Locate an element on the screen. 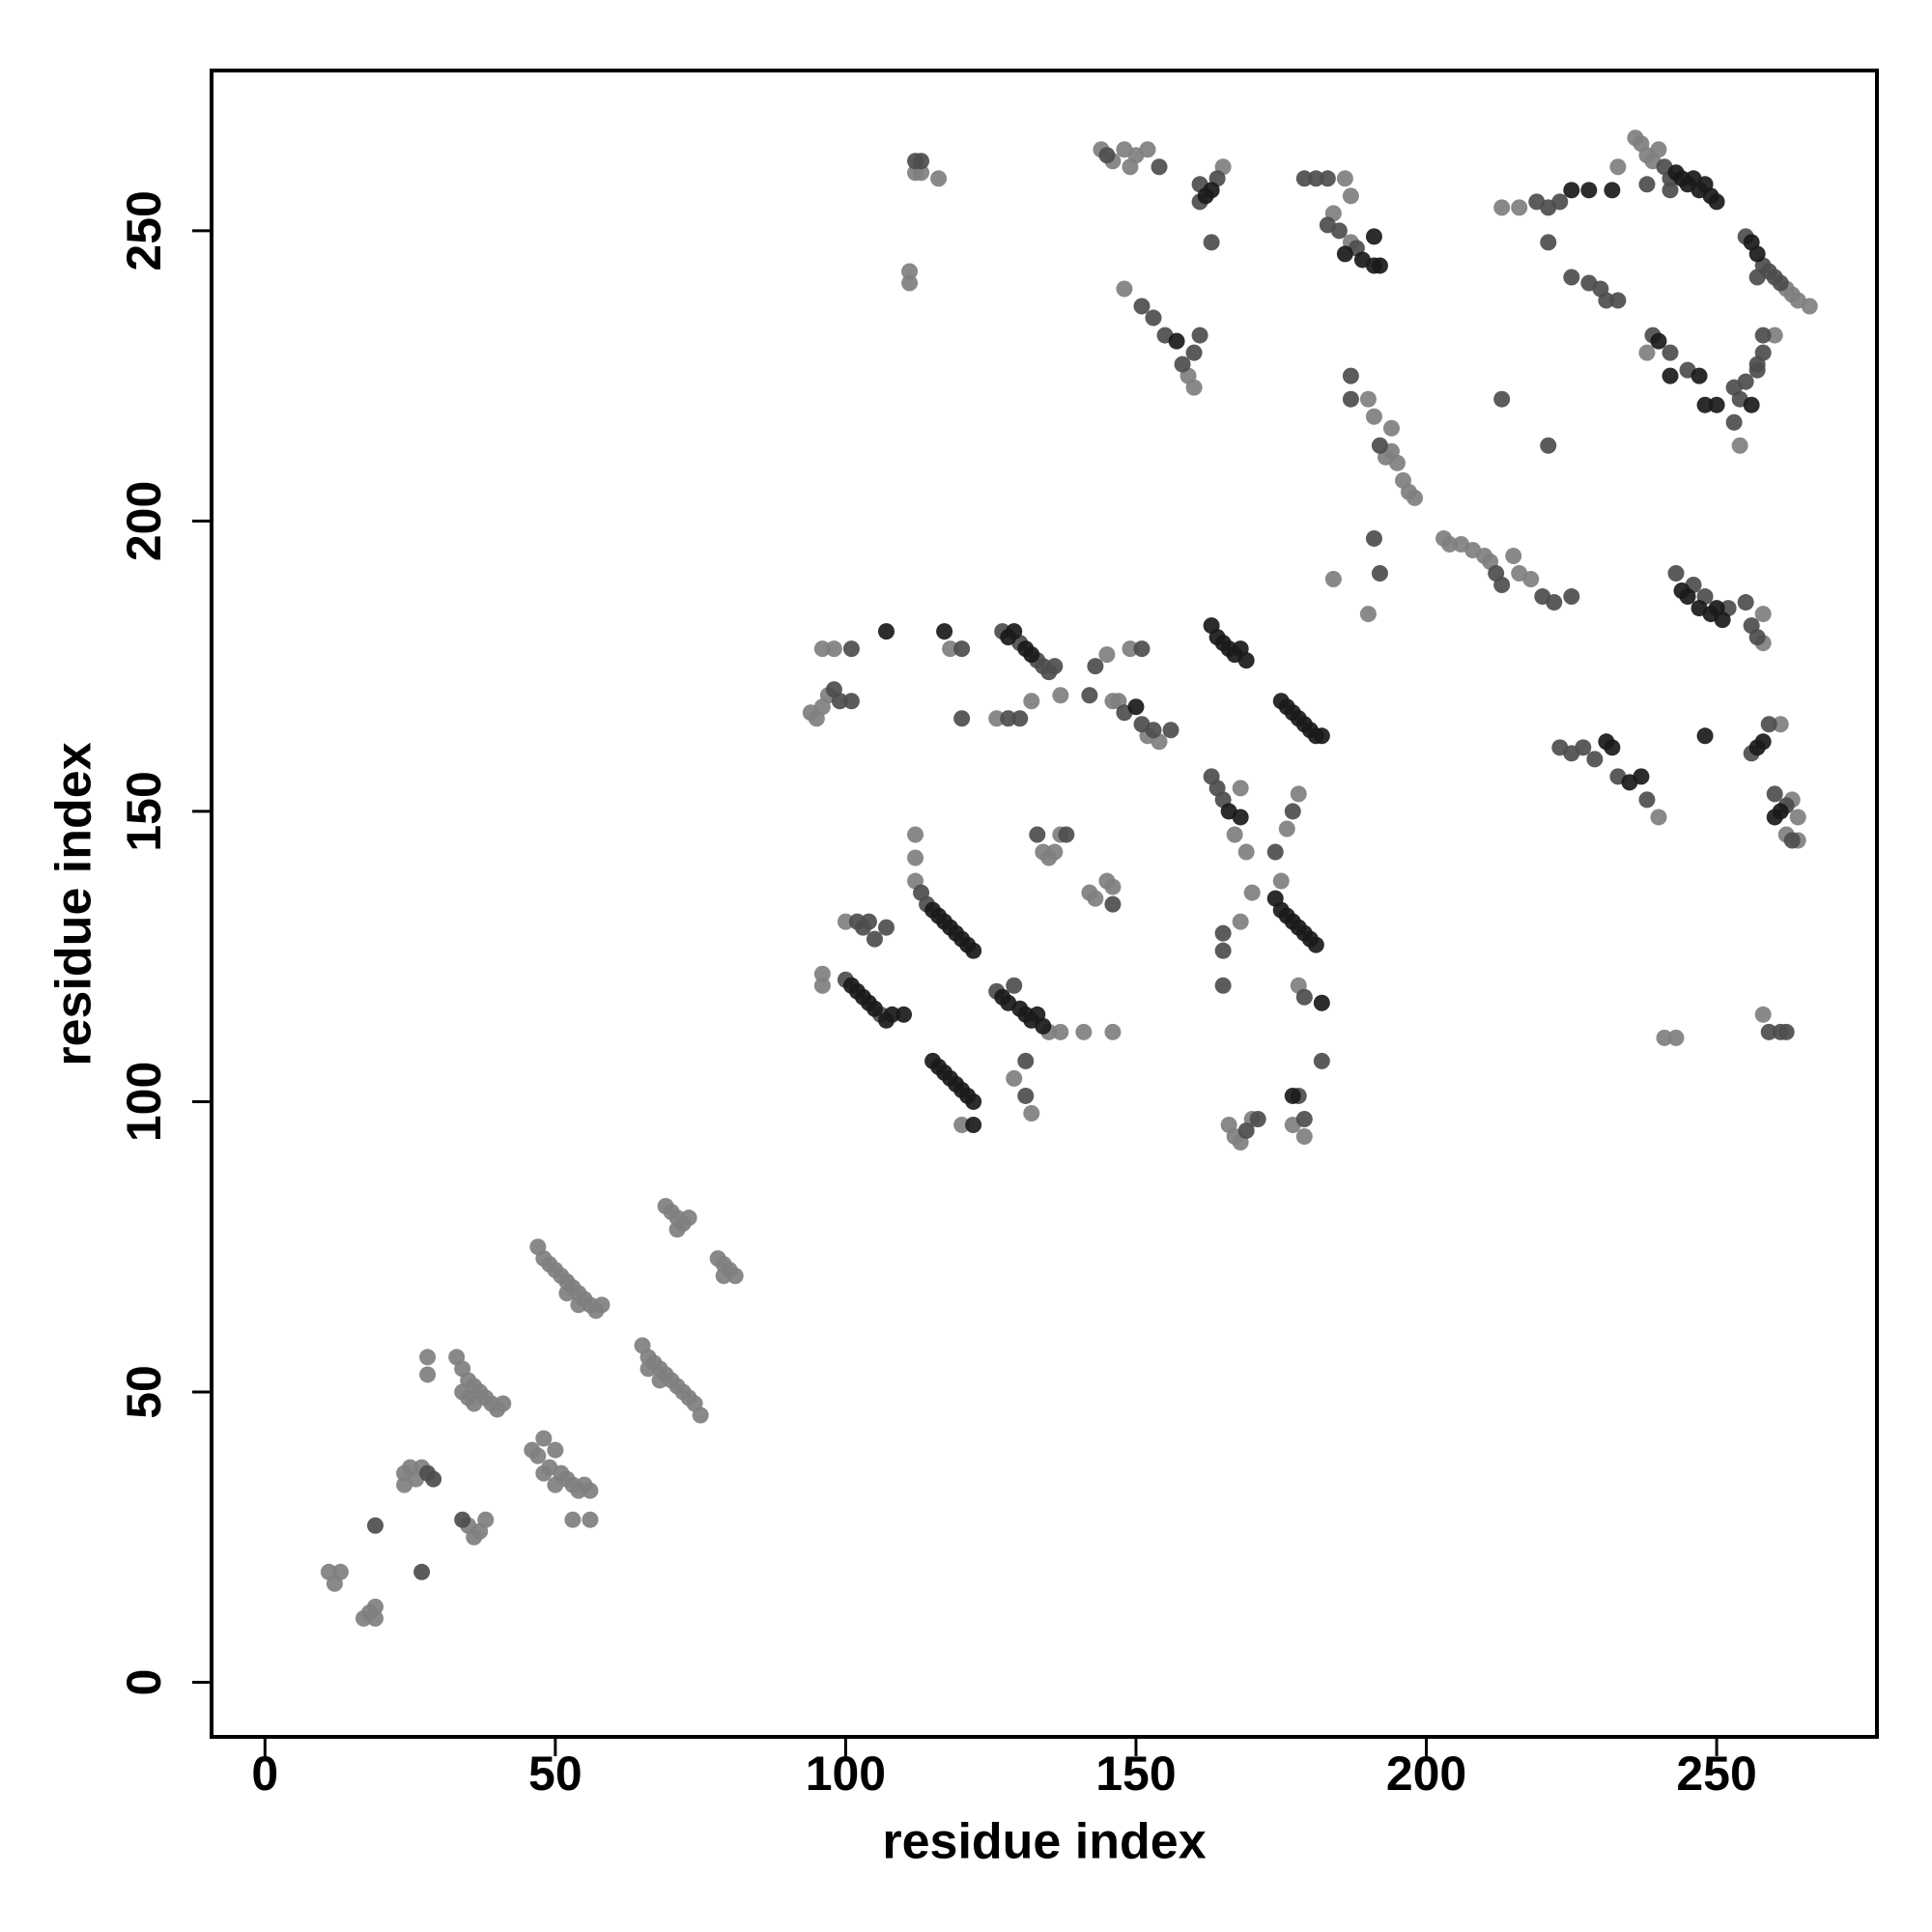 Image resolution: width=1932 pixels, height=1932 pixels. x-tick-label: 50 is located at coordinates (555, 1774).